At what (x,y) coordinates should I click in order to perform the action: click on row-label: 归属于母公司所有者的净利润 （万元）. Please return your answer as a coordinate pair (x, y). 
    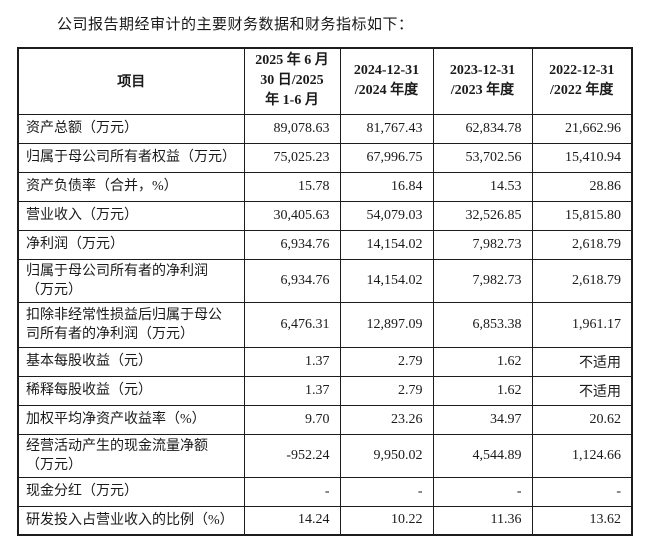
    Looking at the image, I should click on (131, 280).